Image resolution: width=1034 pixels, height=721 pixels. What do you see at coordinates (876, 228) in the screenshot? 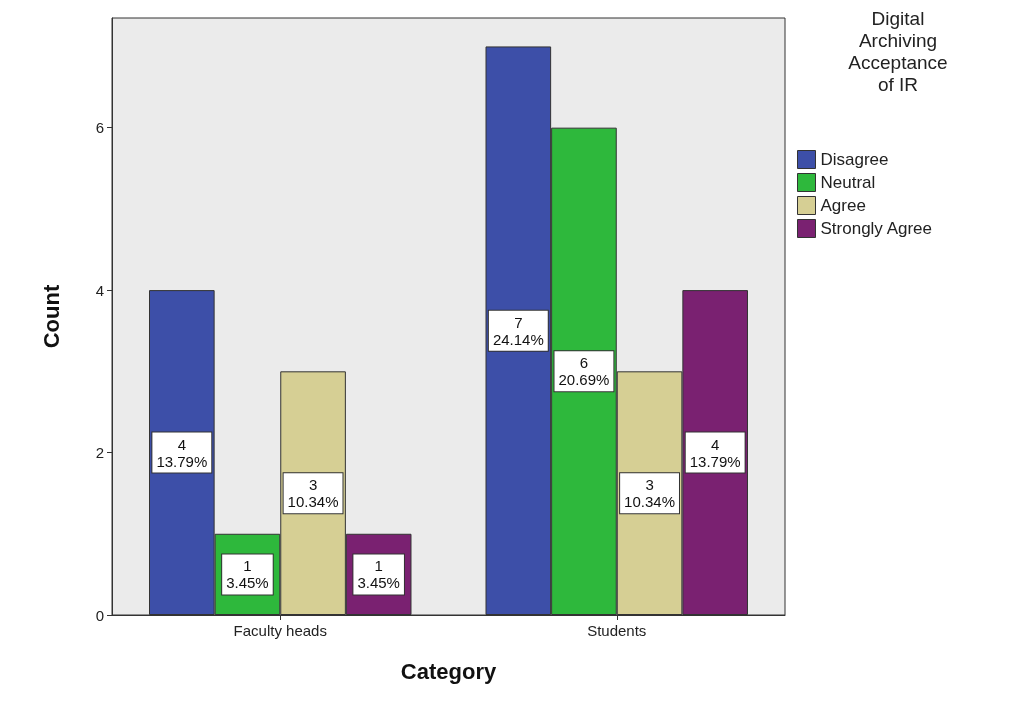
I see `legend-label: Strongly Agree` at bounding box center [876, 228].